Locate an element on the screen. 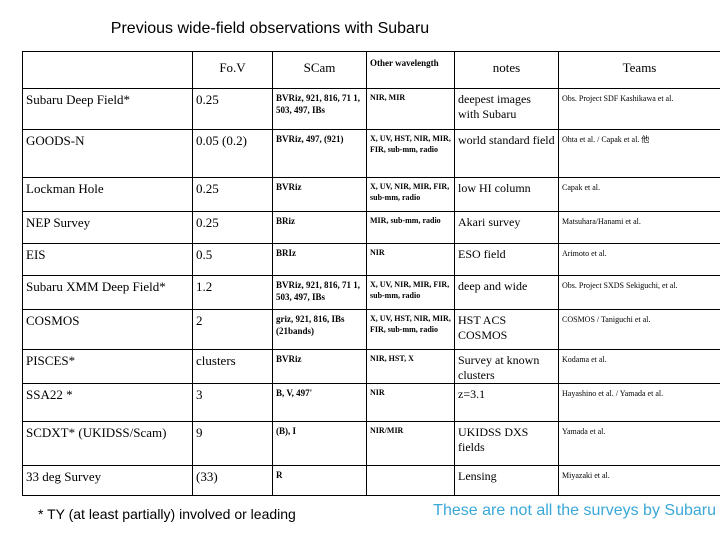 This screenshot has width=720, height=540. cell-scam: griz, 921, 816, IBs (21bands) is located at coordinates (319, 329).